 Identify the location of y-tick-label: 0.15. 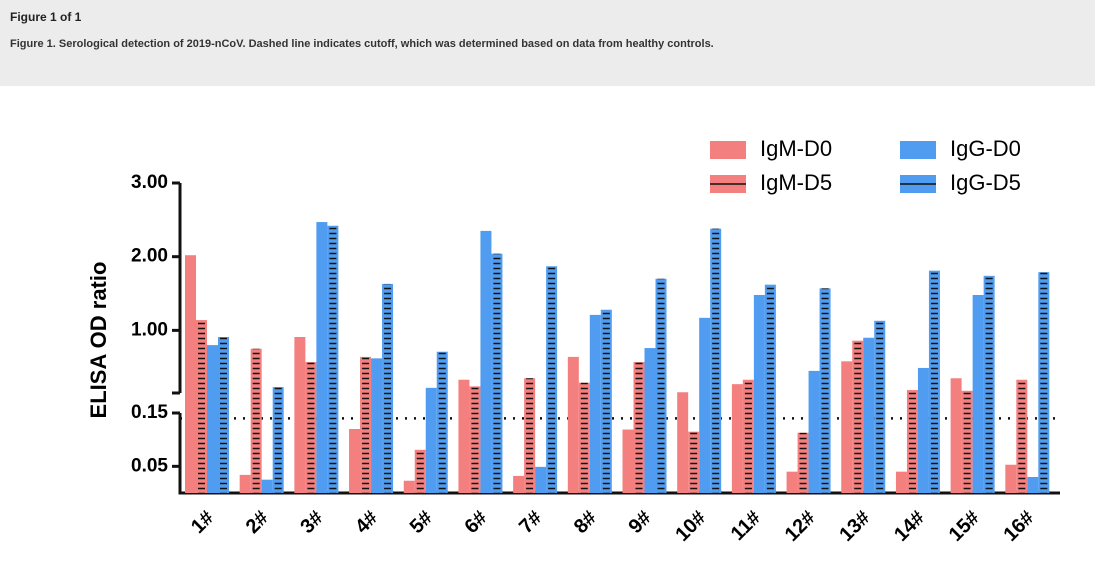
(149, 412).